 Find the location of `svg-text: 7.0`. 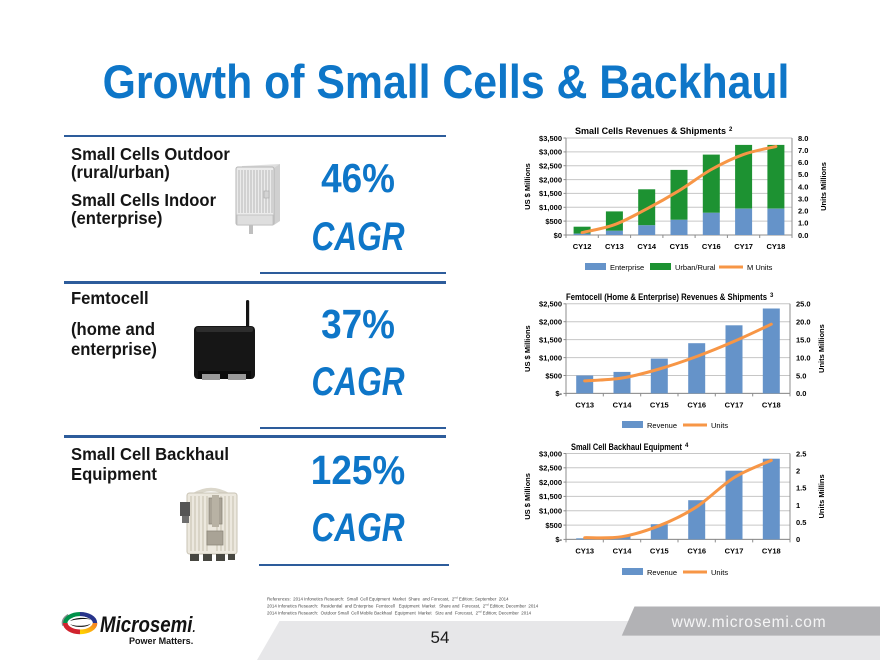

svg-text: 7.0 is located at coordinates (803, 150).